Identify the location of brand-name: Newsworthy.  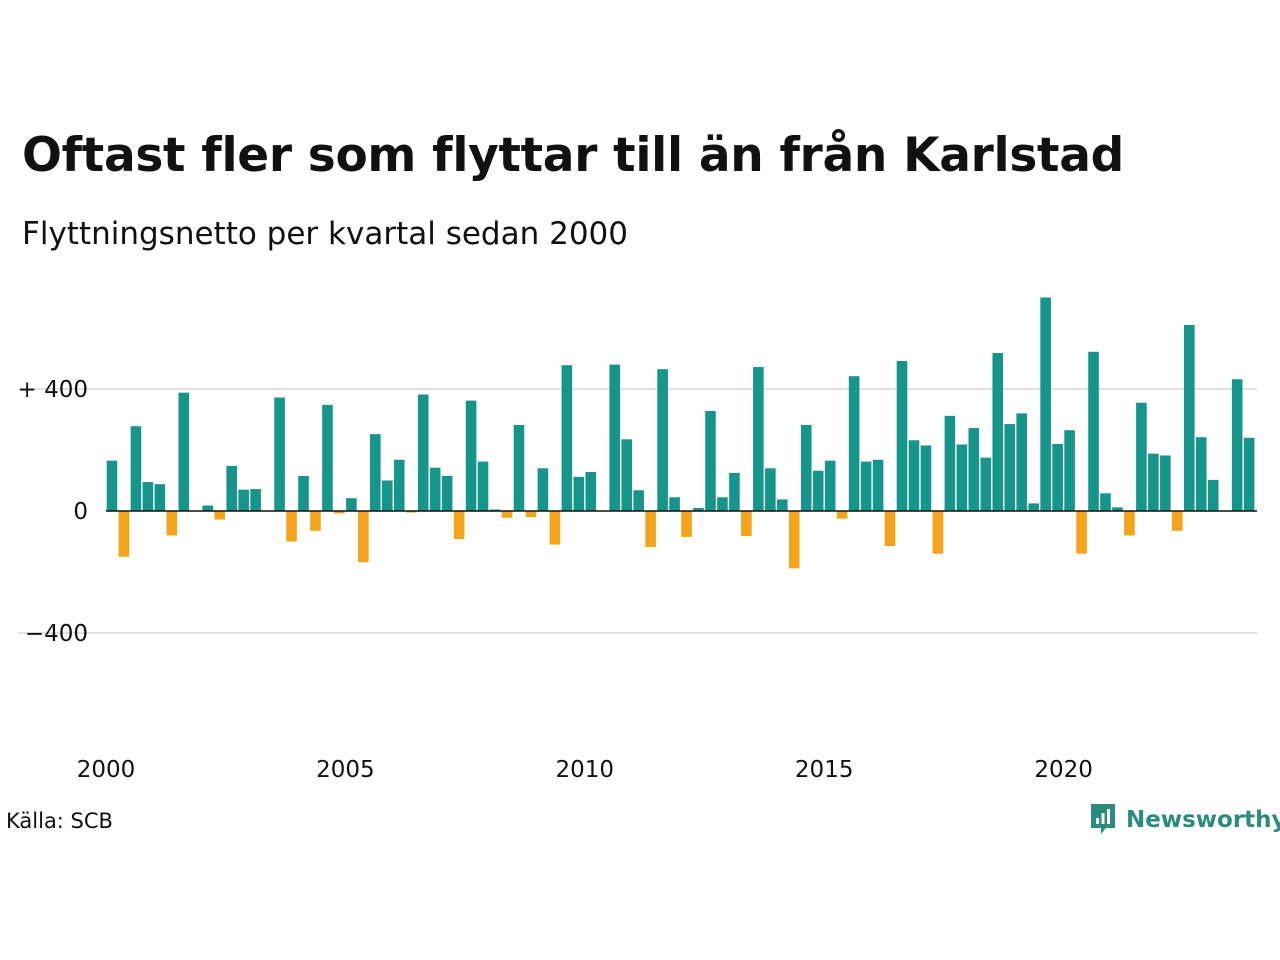
(1203, 820).